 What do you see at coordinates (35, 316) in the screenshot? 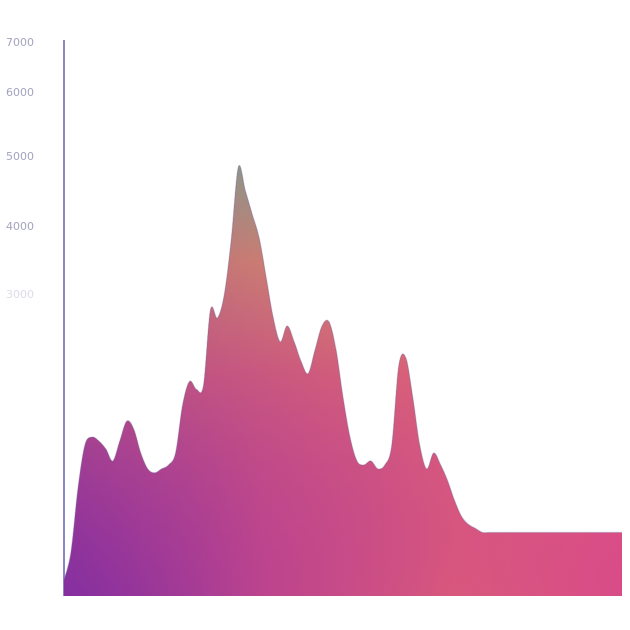
I see `y-axis: 7000 6000 5000 4000 3000` at bounding box center [35, 316].